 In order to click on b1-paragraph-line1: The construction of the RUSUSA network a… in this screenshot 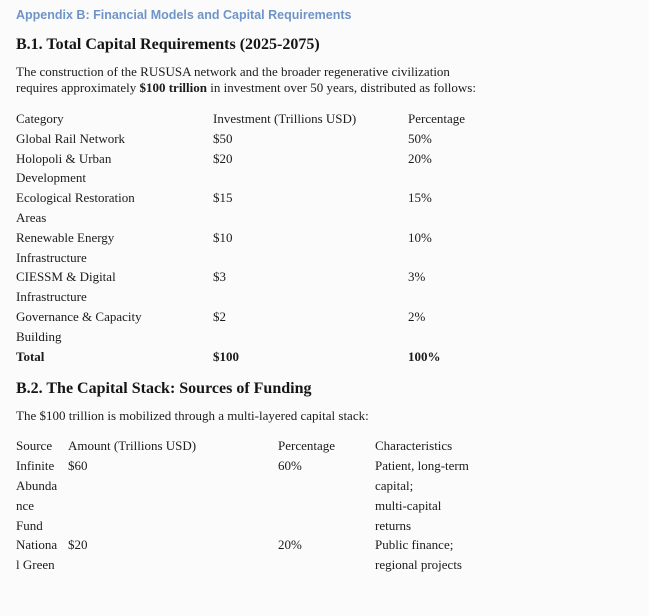, I will do `click(233, 71)`.